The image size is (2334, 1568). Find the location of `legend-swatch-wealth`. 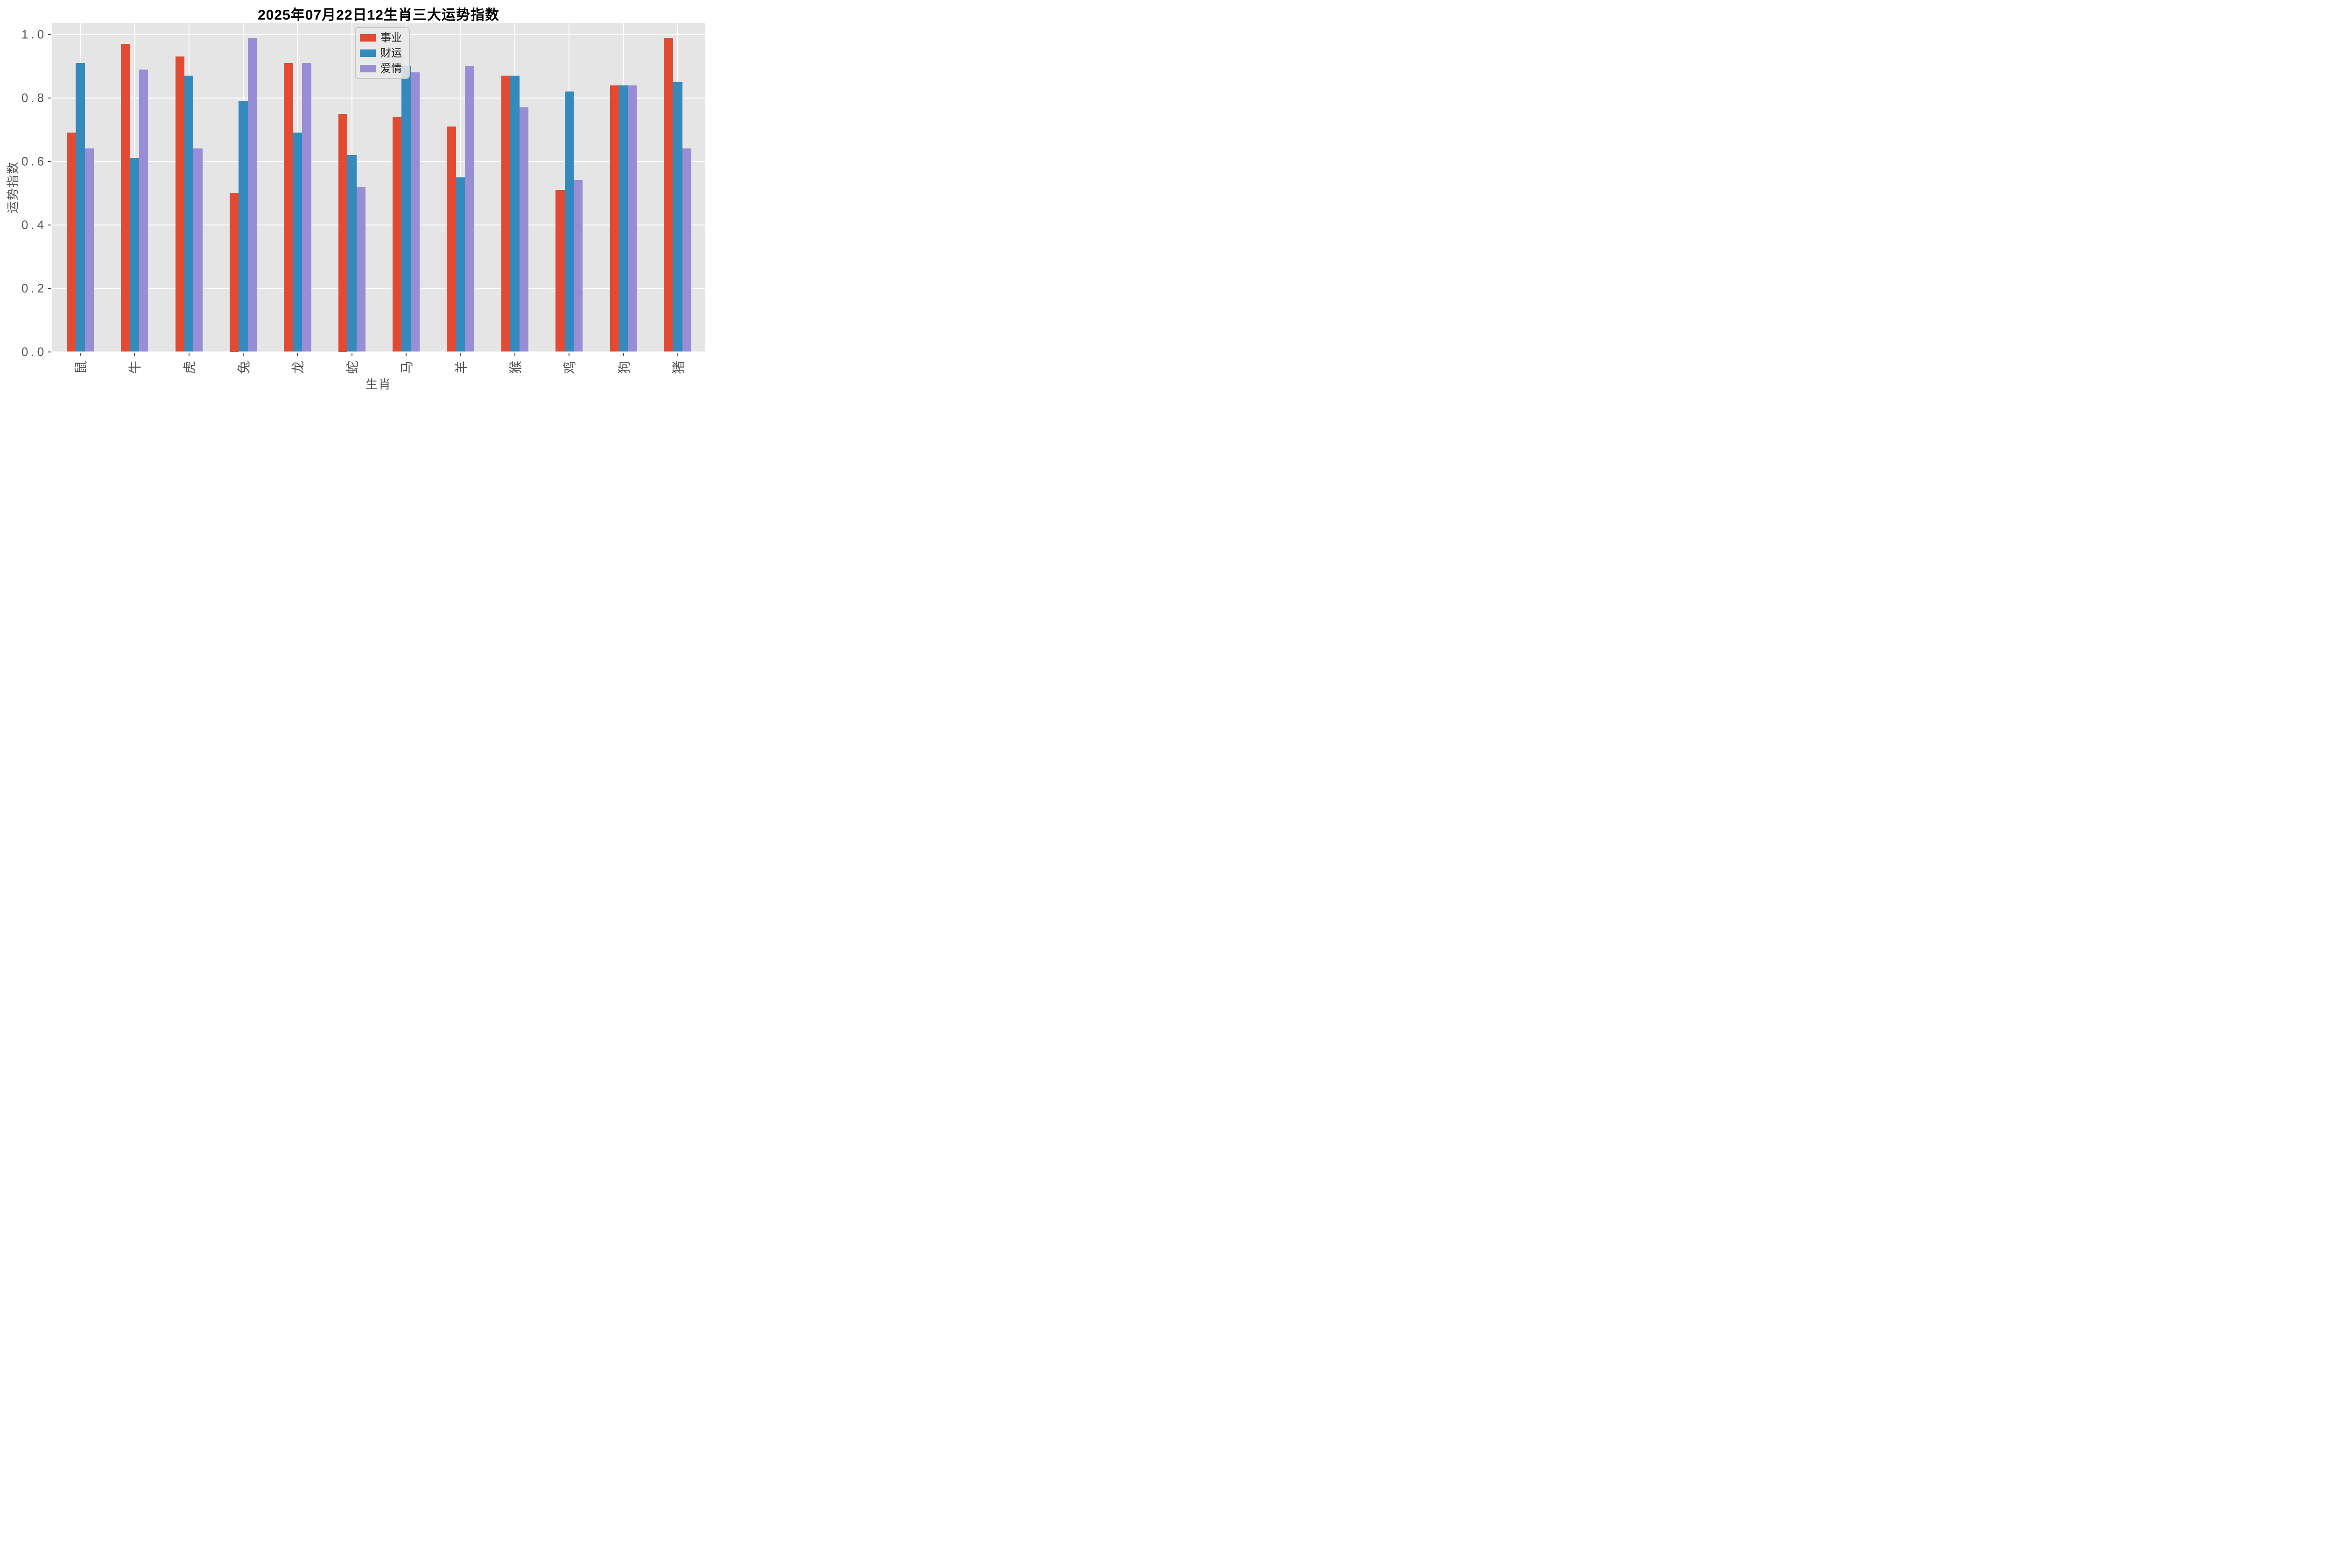

legend-swatch-wealth is located at coordinates (368, 53).